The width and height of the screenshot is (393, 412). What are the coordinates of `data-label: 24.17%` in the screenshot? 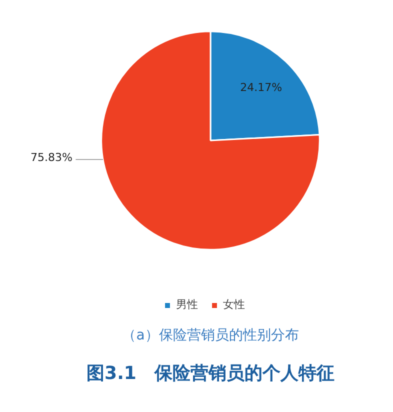 It's located at (261, 87).